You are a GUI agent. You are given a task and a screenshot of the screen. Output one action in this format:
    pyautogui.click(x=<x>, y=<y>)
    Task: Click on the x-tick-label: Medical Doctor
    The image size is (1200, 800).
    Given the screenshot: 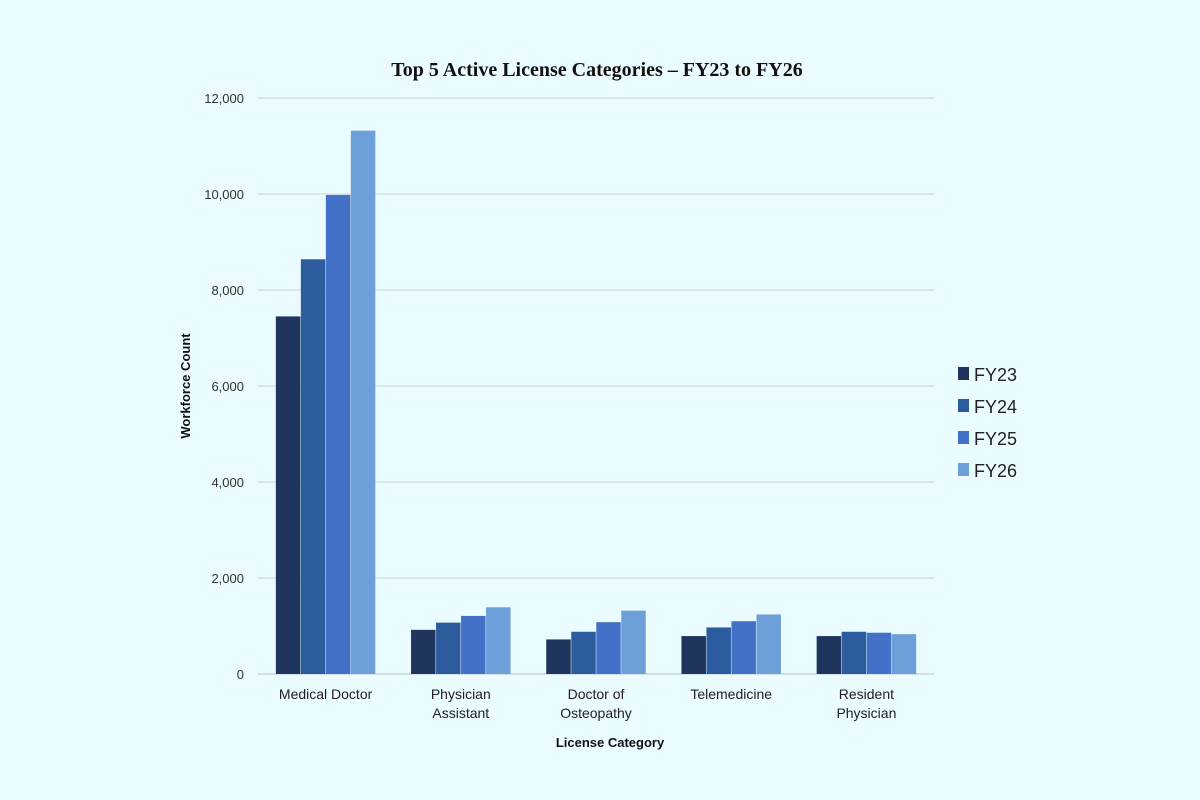 What is the action you would take?
    pyautogui.click(x=326, y=694)
    